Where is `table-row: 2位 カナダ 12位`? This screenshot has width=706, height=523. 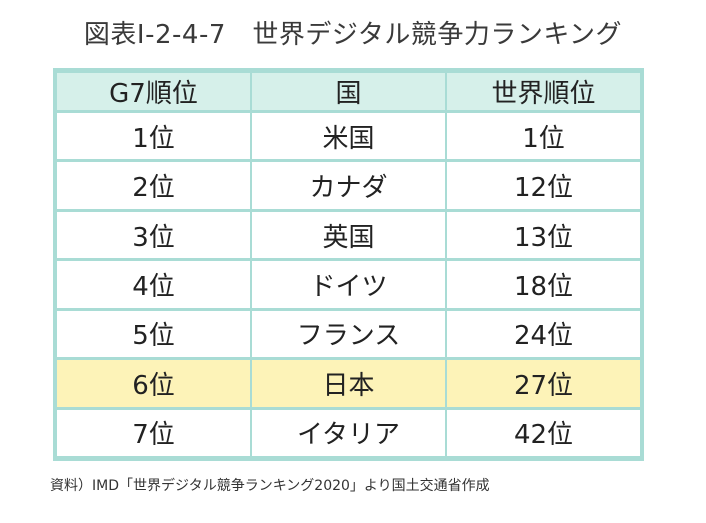 table-row: 2位 カナダ 12位 is located at coordinates (348, 185).